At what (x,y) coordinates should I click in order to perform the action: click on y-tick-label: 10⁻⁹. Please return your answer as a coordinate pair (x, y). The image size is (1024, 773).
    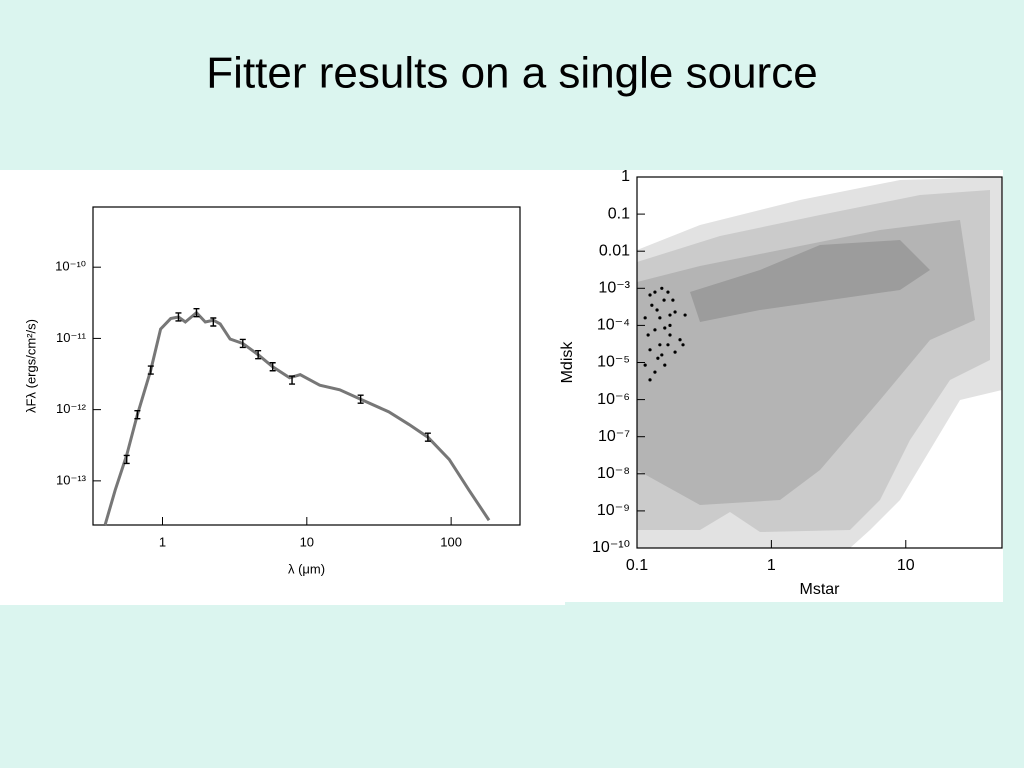
    Looking at the image, I should click on (613, 510).